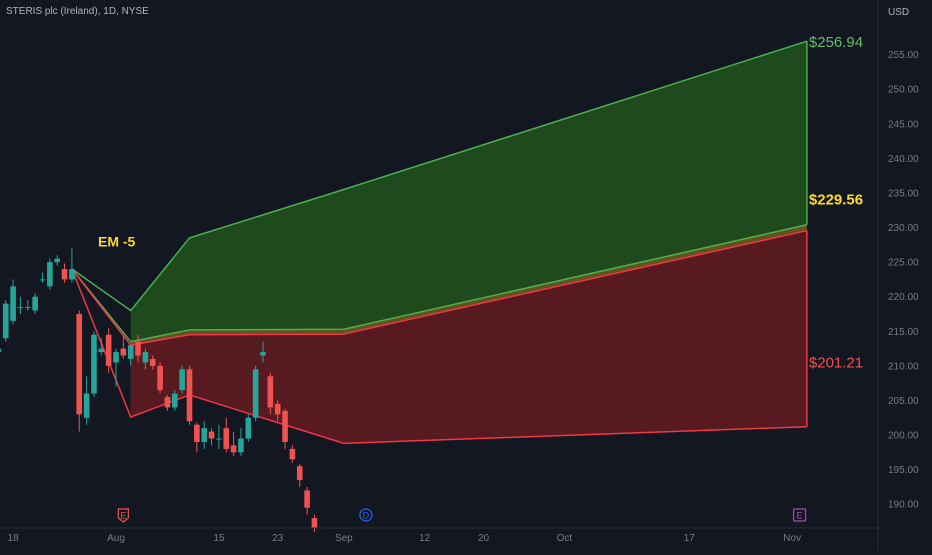 This screenshot has height=555, width=932. Describe the element at coordinates (14, 538) in the screenshot. I see `time-tick-label: 18` at that location.